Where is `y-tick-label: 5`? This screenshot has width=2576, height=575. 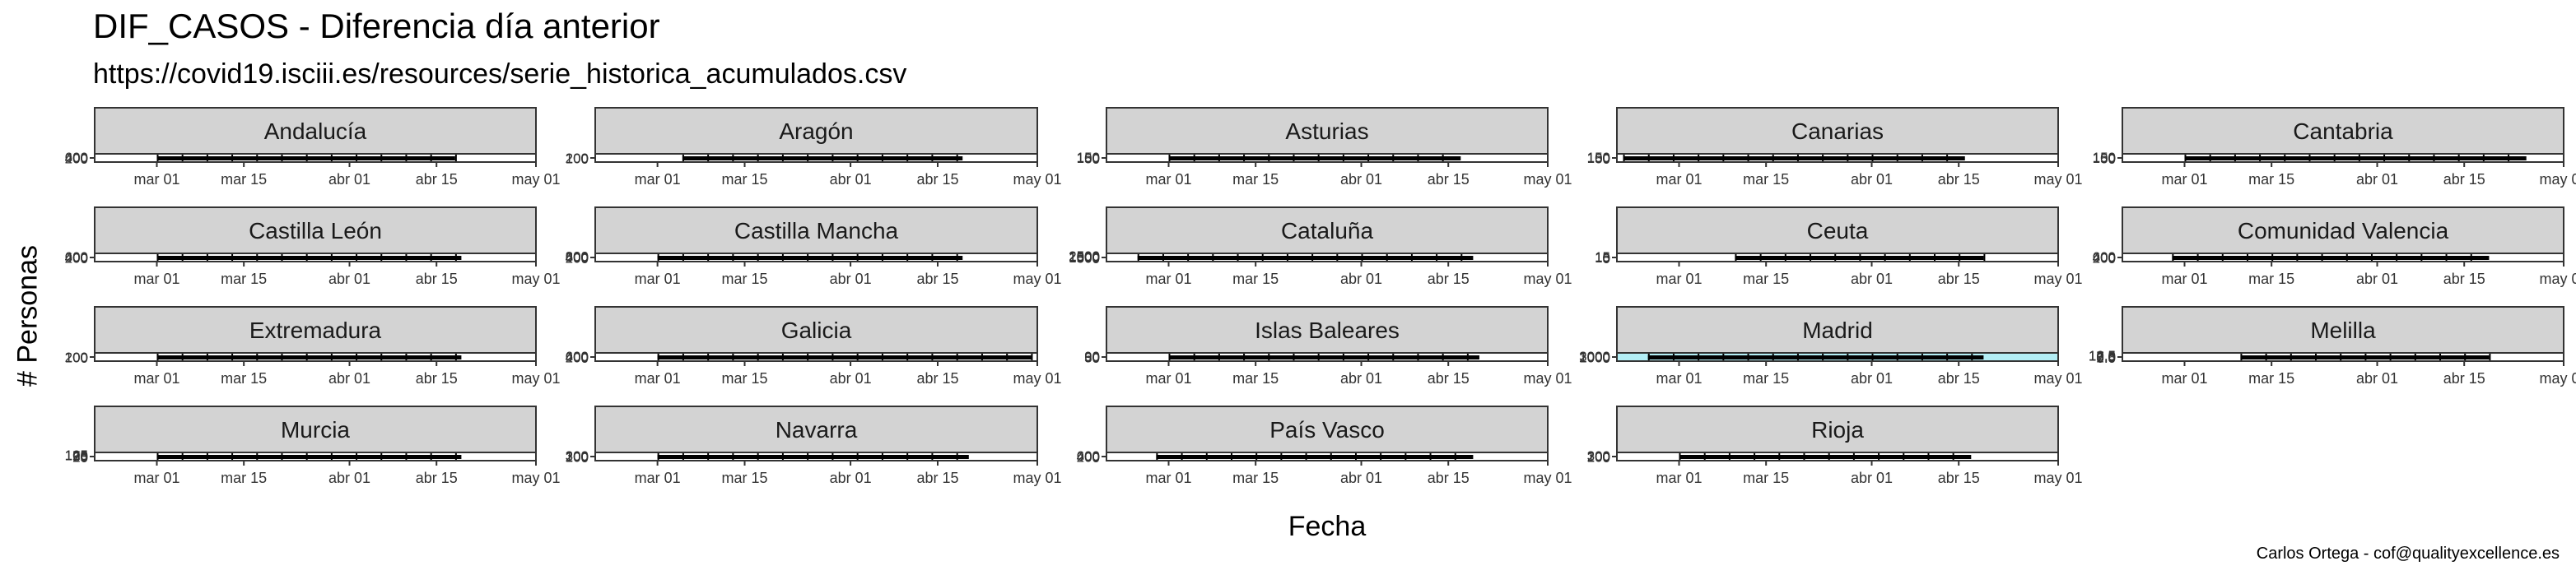
y-tick-label: 5 is located at coordinates (1606, 258).